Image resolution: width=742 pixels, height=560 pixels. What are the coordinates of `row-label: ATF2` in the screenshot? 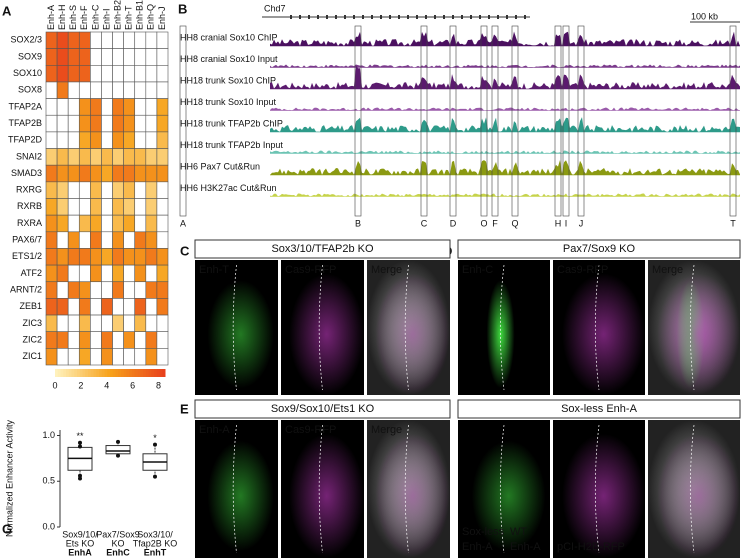 It's located at (31, 273).